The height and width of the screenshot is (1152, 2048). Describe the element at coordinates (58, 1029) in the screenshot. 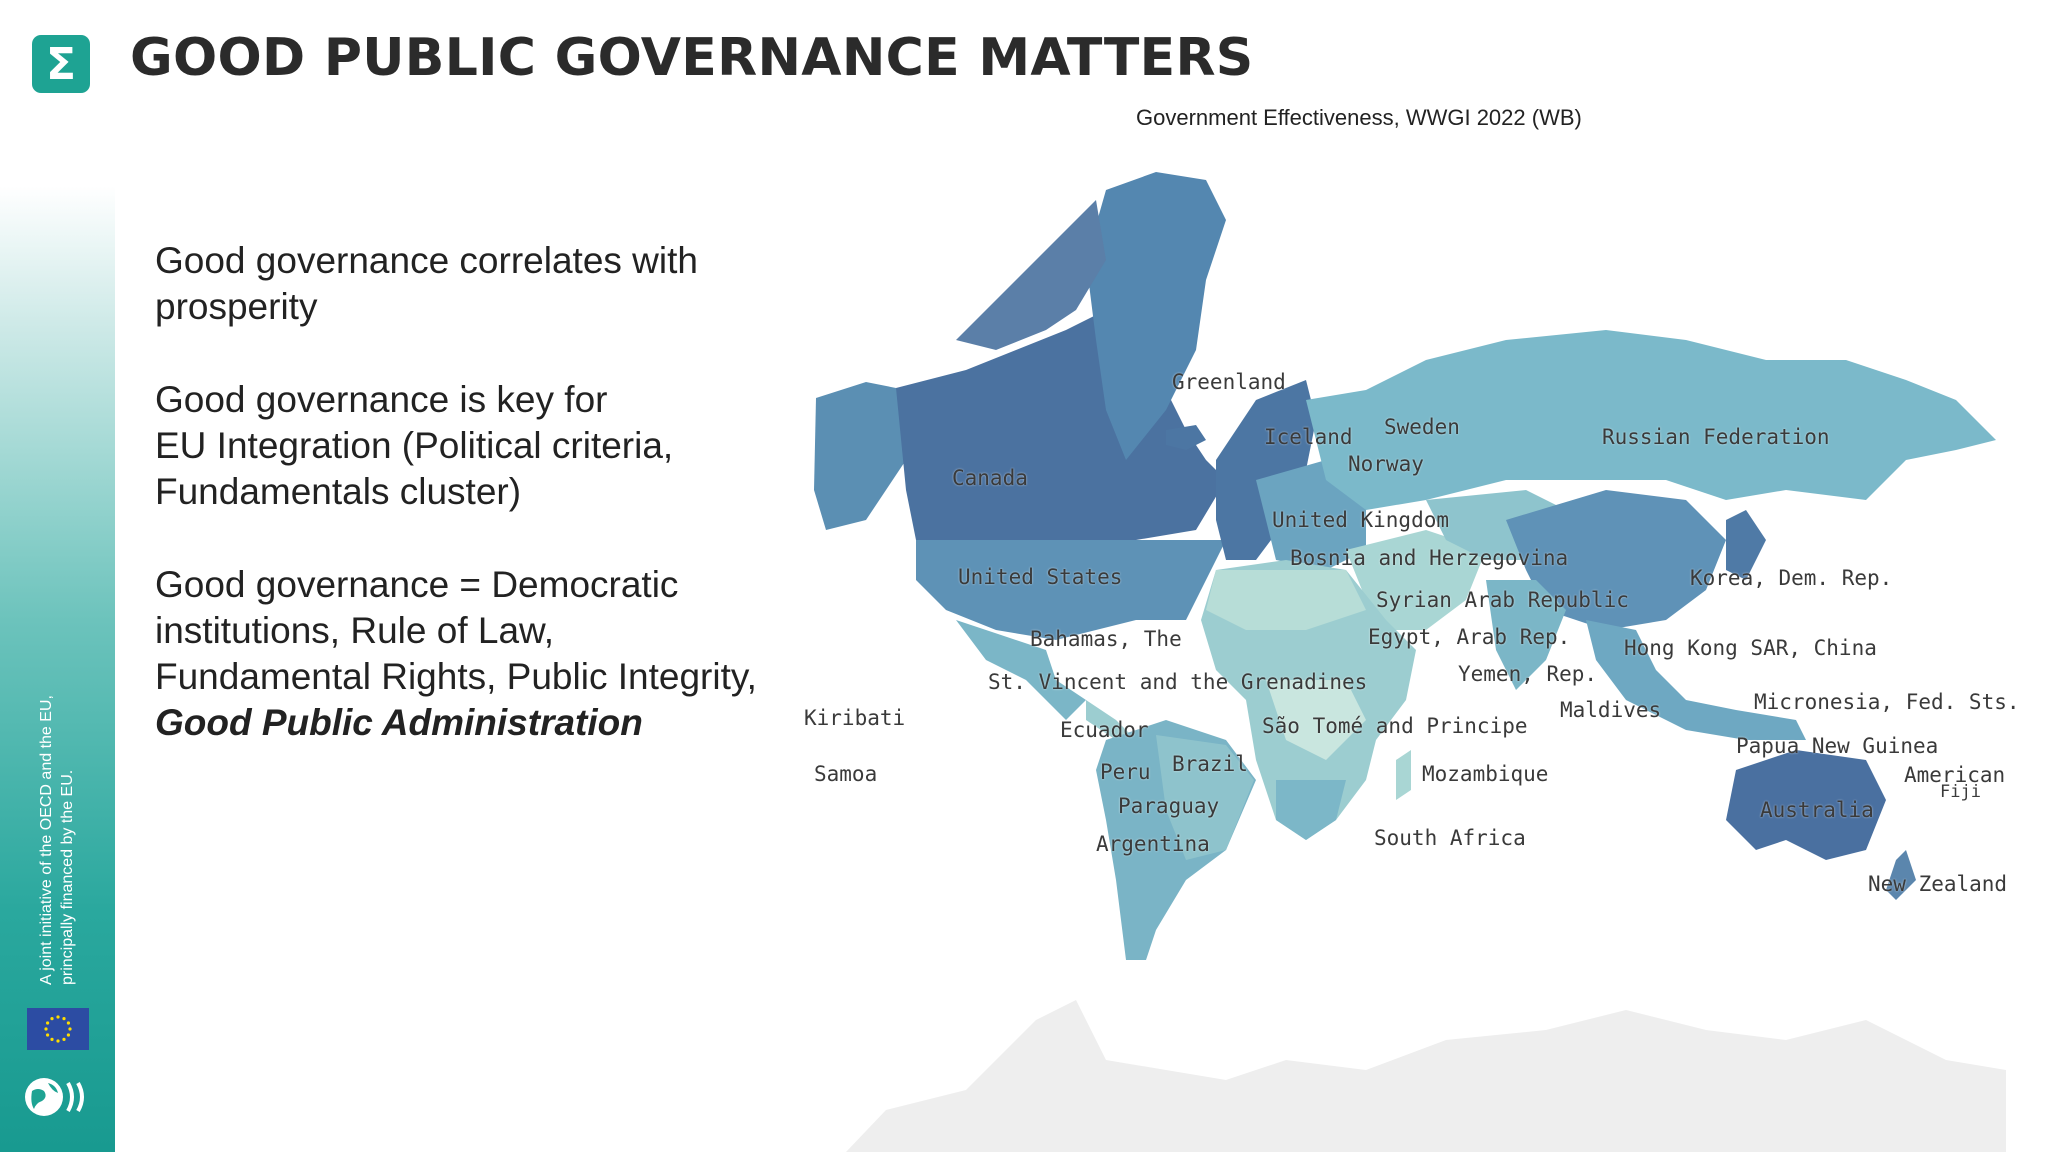

I see `eu-flag-icon` at that location.